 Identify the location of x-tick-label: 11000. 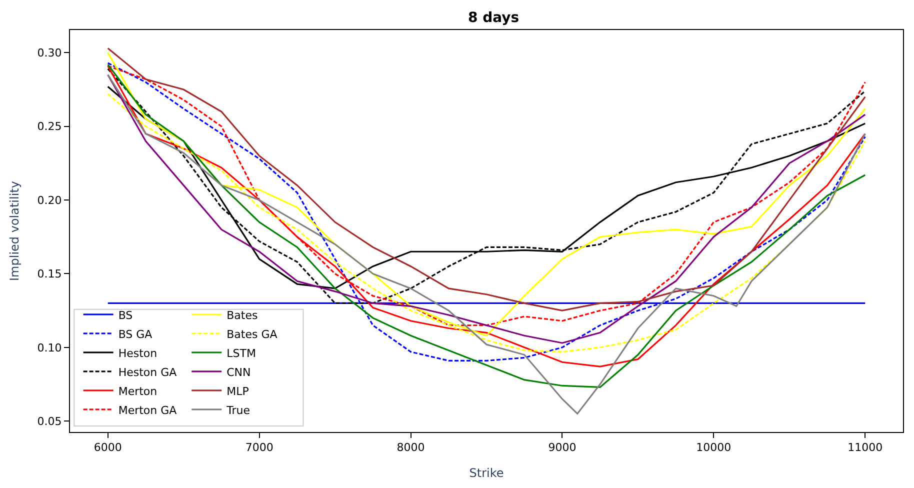
(865, 447).